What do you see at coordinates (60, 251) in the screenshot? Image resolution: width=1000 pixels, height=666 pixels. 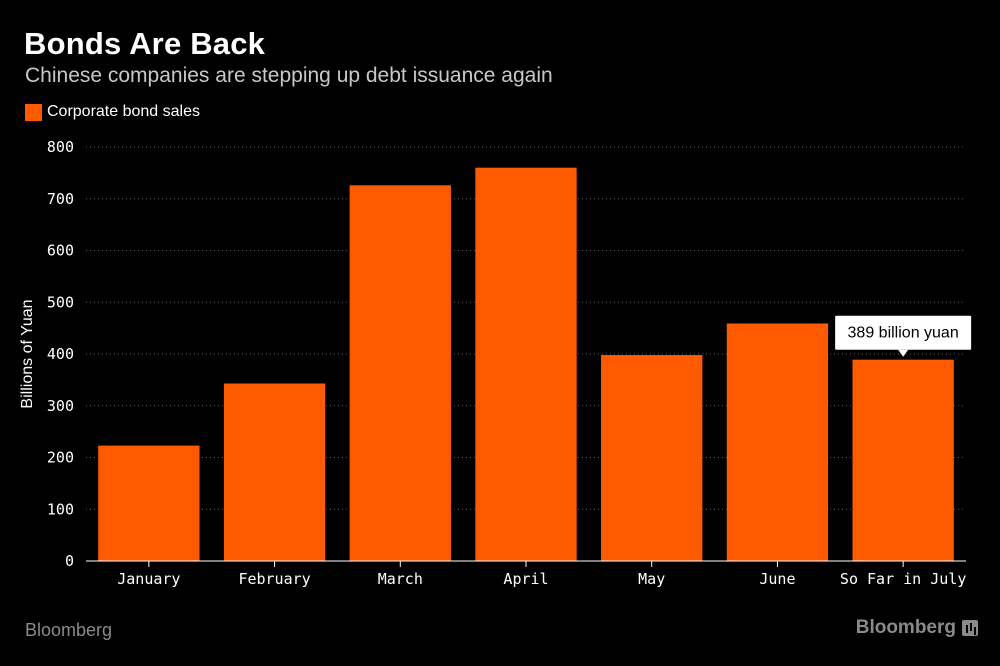 I see `y-tick-label: 600` at bounding box center [60, 251].